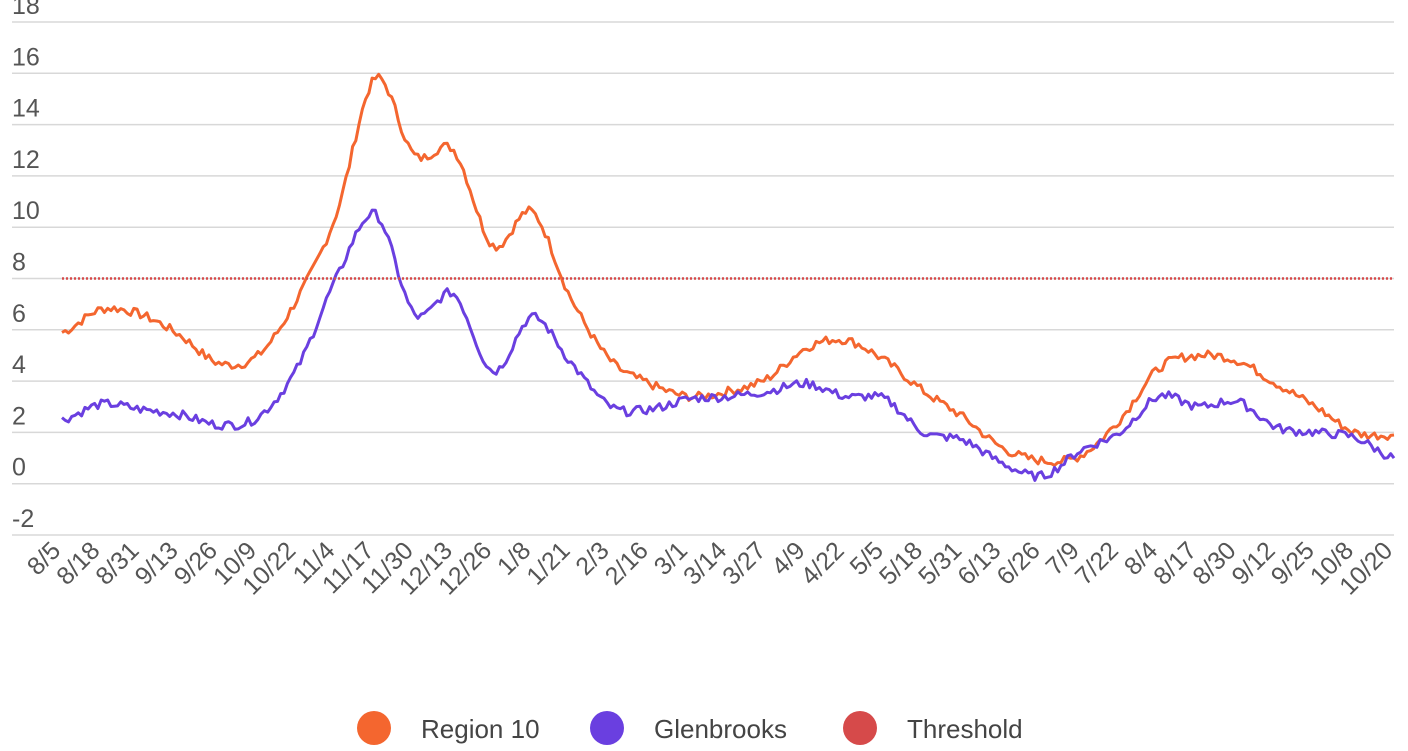  I want to click on legend-label: Region 10, so click(480, 729).